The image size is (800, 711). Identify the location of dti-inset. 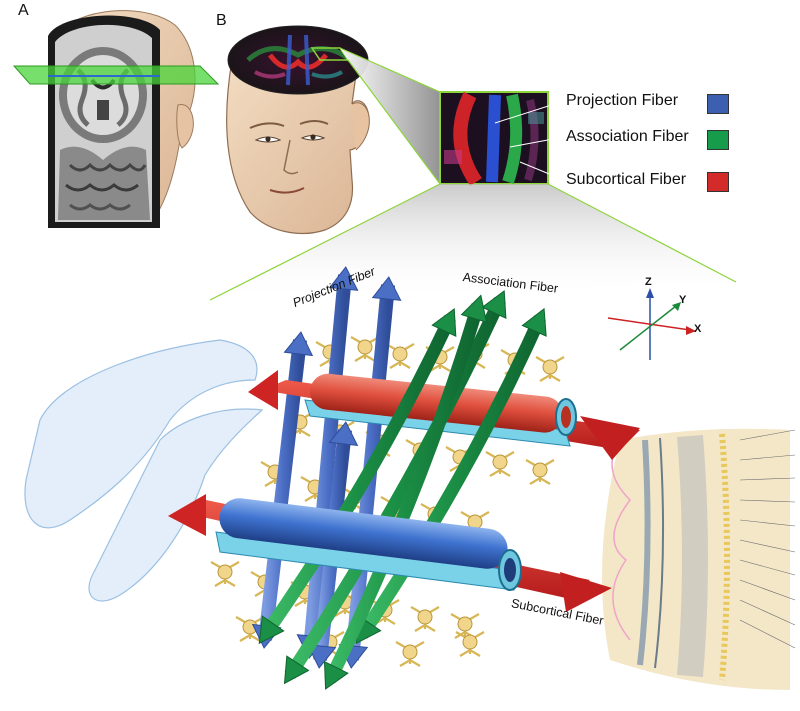
(502, 138).